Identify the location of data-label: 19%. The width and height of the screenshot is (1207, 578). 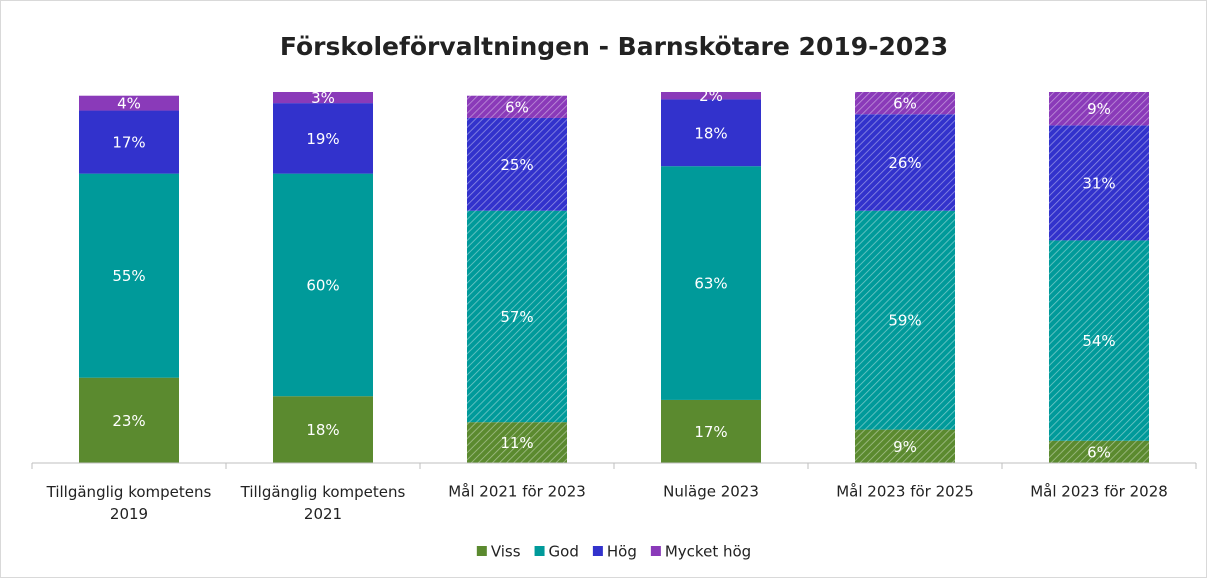
(322, 139).